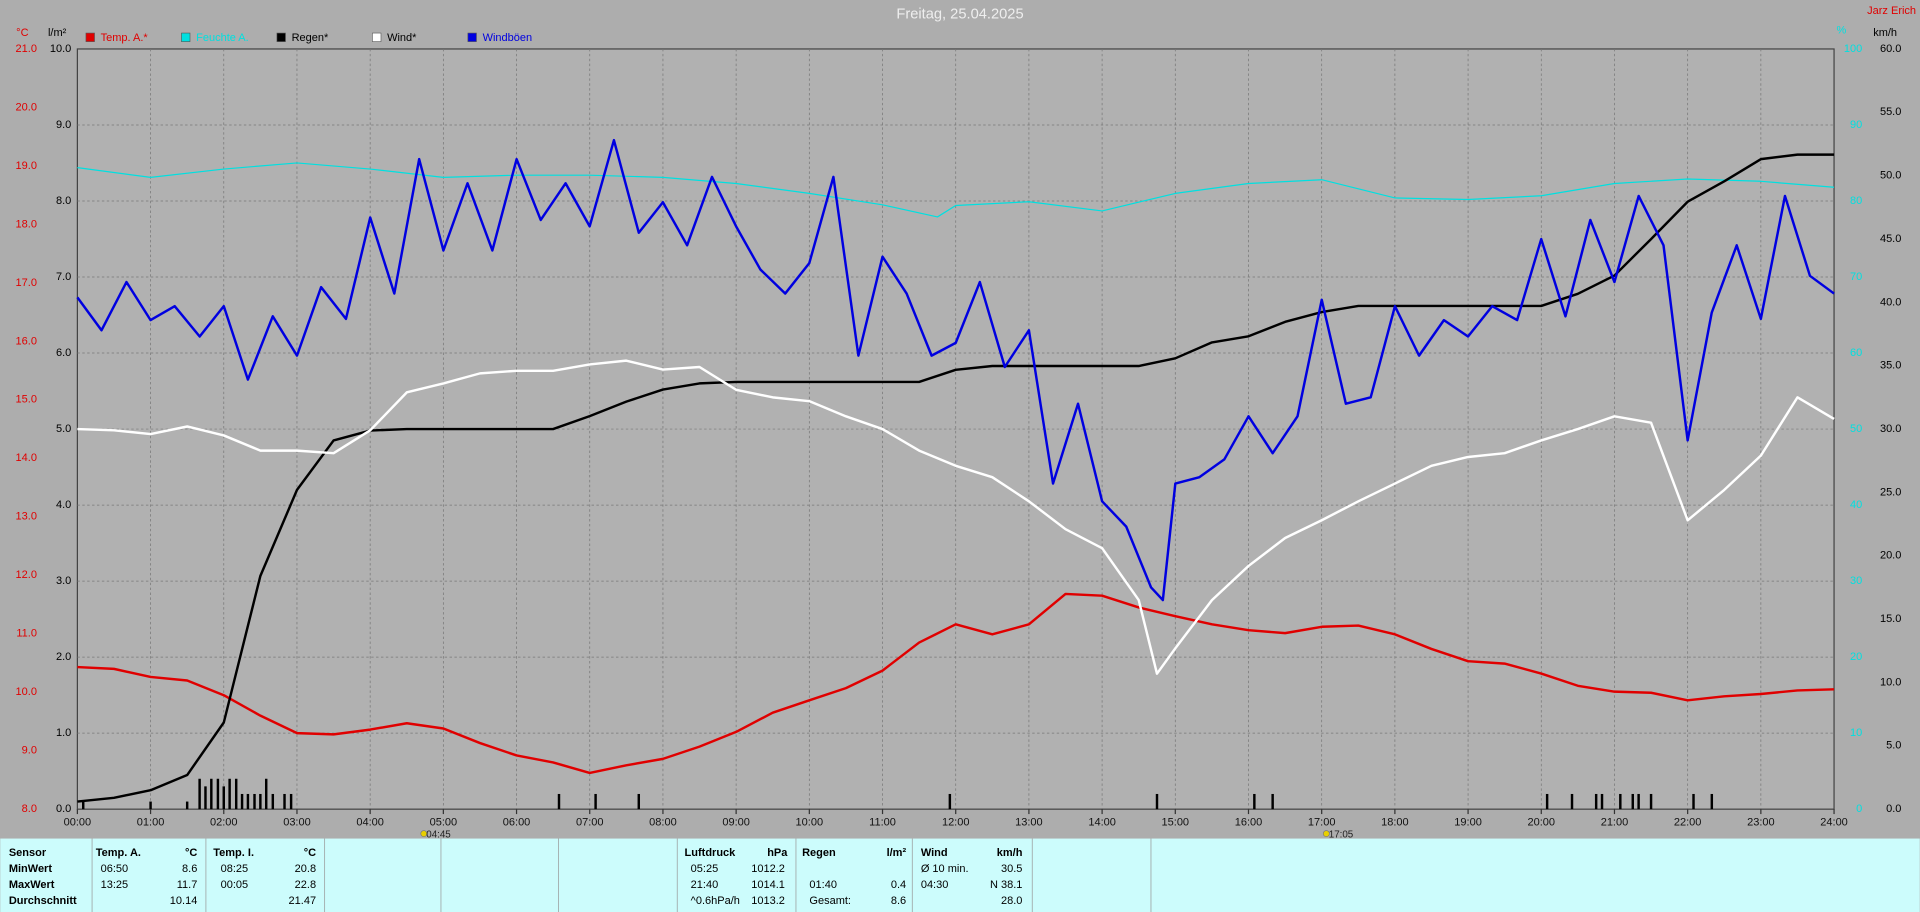 Image resolution: width=1920 pixels, height=912 pixels. What do you see at coordinates (768, 885) in the screenshot?
I see `table-value: 1014.1` at bounding box center [768, 885].